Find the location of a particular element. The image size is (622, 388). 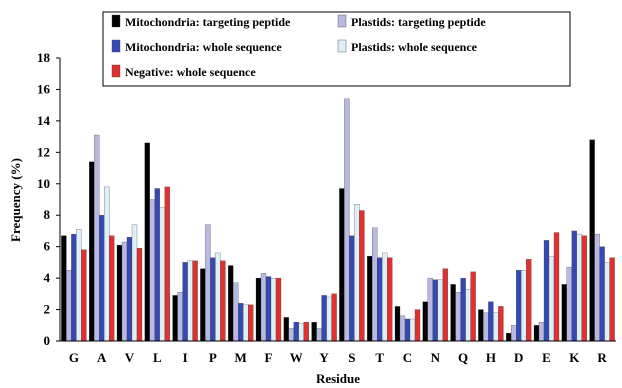

legend-box is located at coordinates (336, 49).